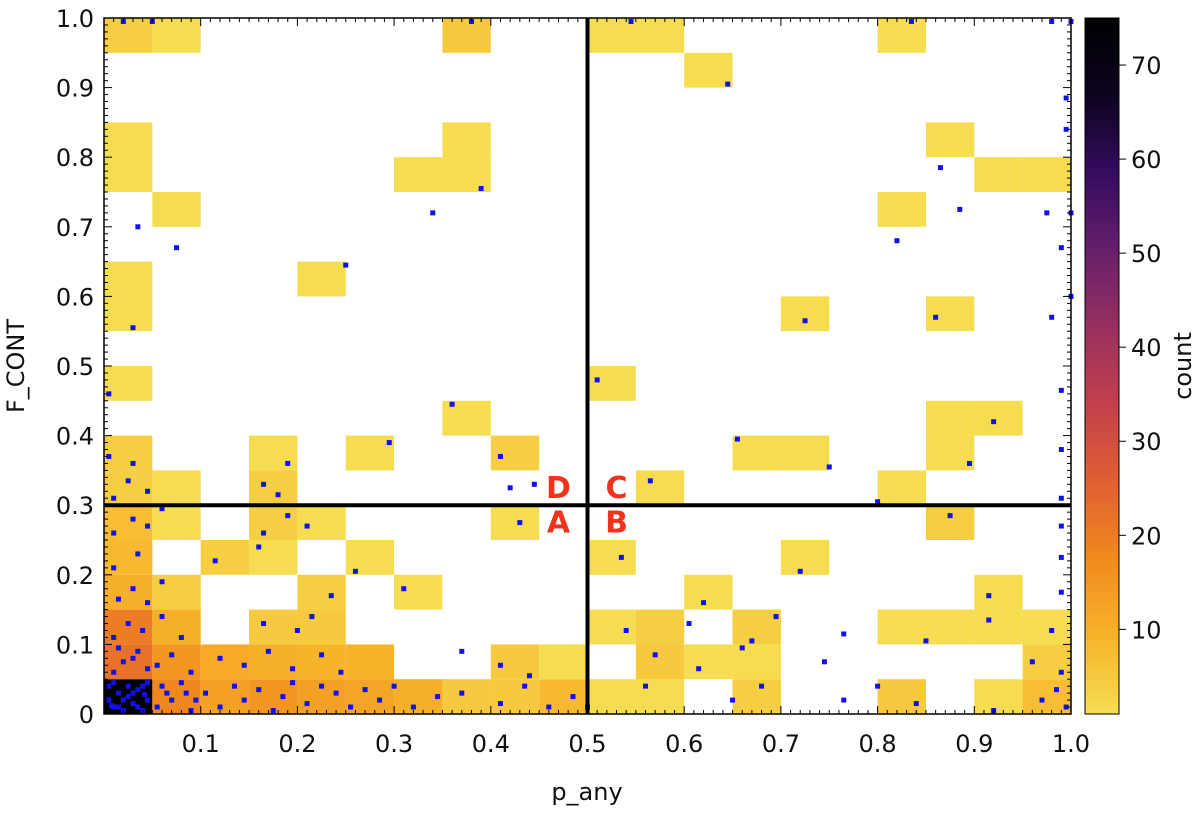 The image size is (1200, 815). What do you see at coordinates (1146, 66) in the screenshot?
I see `colorbar-tick-label: 70` at bounding box center [1146, 66].